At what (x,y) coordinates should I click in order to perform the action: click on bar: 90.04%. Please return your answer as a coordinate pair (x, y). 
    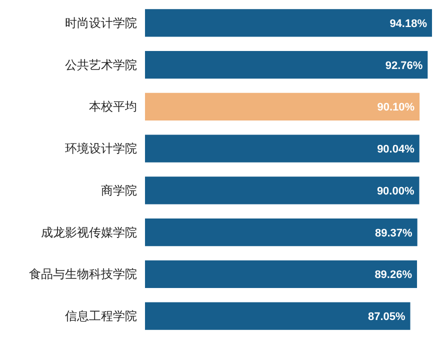
    Looking at the image, I should click on (282, 148).